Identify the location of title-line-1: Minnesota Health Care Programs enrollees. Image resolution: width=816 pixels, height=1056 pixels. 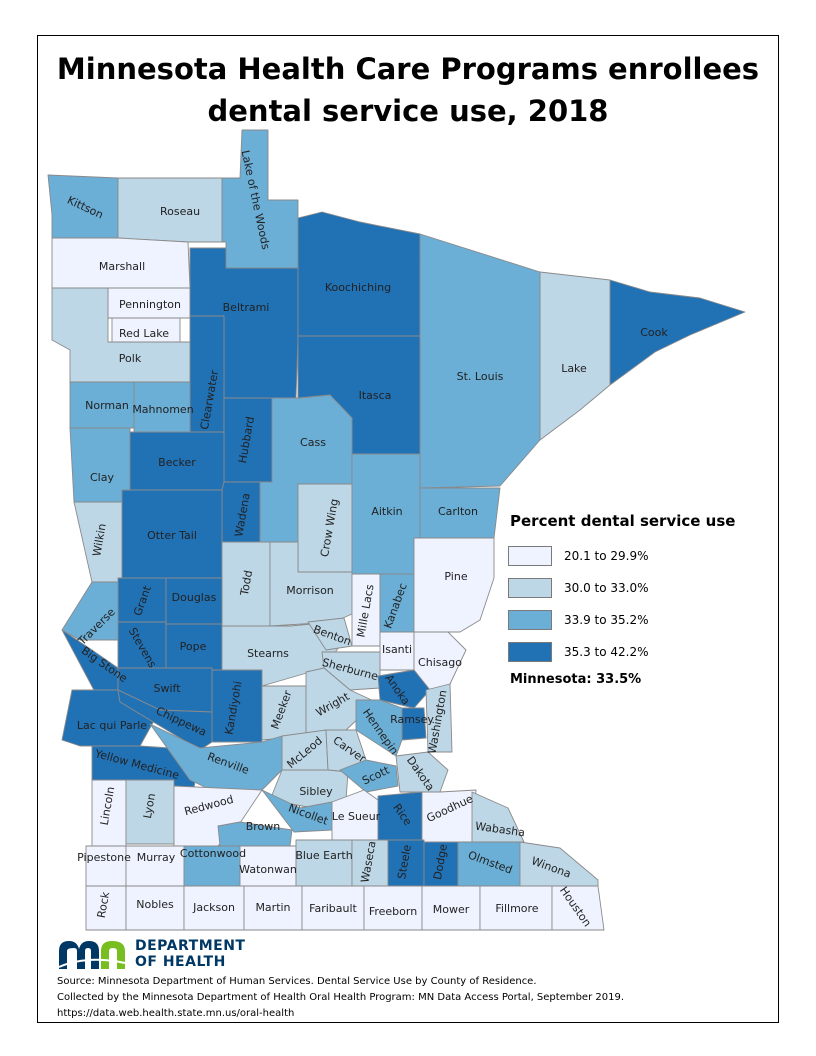
(408, 69).